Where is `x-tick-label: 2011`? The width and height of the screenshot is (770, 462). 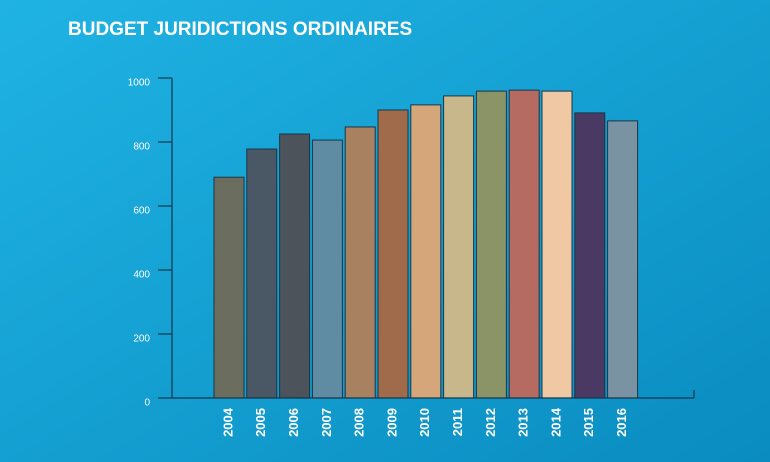 x-tick-label: 2011 is located at coordinates (457, 422).